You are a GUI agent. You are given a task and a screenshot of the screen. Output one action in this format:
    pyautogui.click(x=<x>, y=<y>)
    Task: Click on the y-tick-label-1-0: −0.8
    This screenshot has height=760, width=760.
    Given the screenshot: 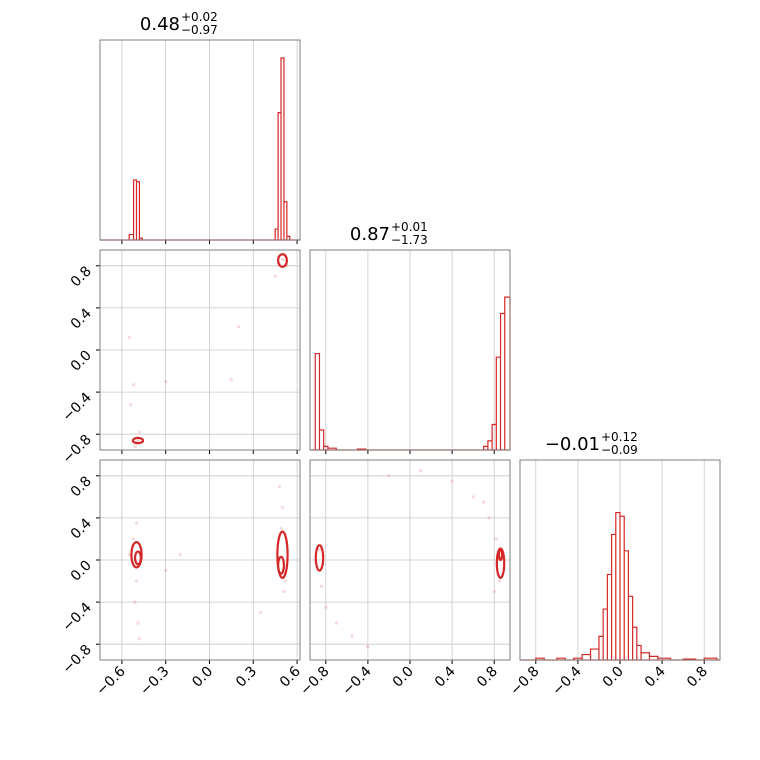 What is the action you would take?
    pyautogui.click(x=76, y=449)
    